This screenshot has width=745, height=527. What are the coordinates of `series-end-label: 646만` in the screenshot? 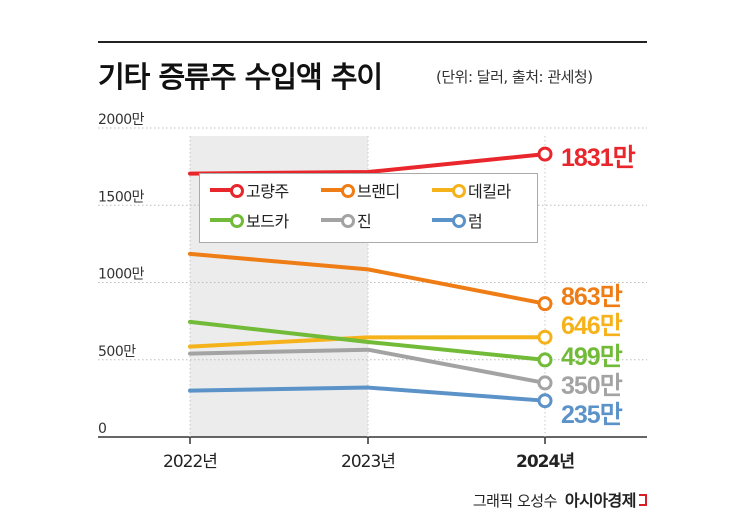 It's located at (592, 326).